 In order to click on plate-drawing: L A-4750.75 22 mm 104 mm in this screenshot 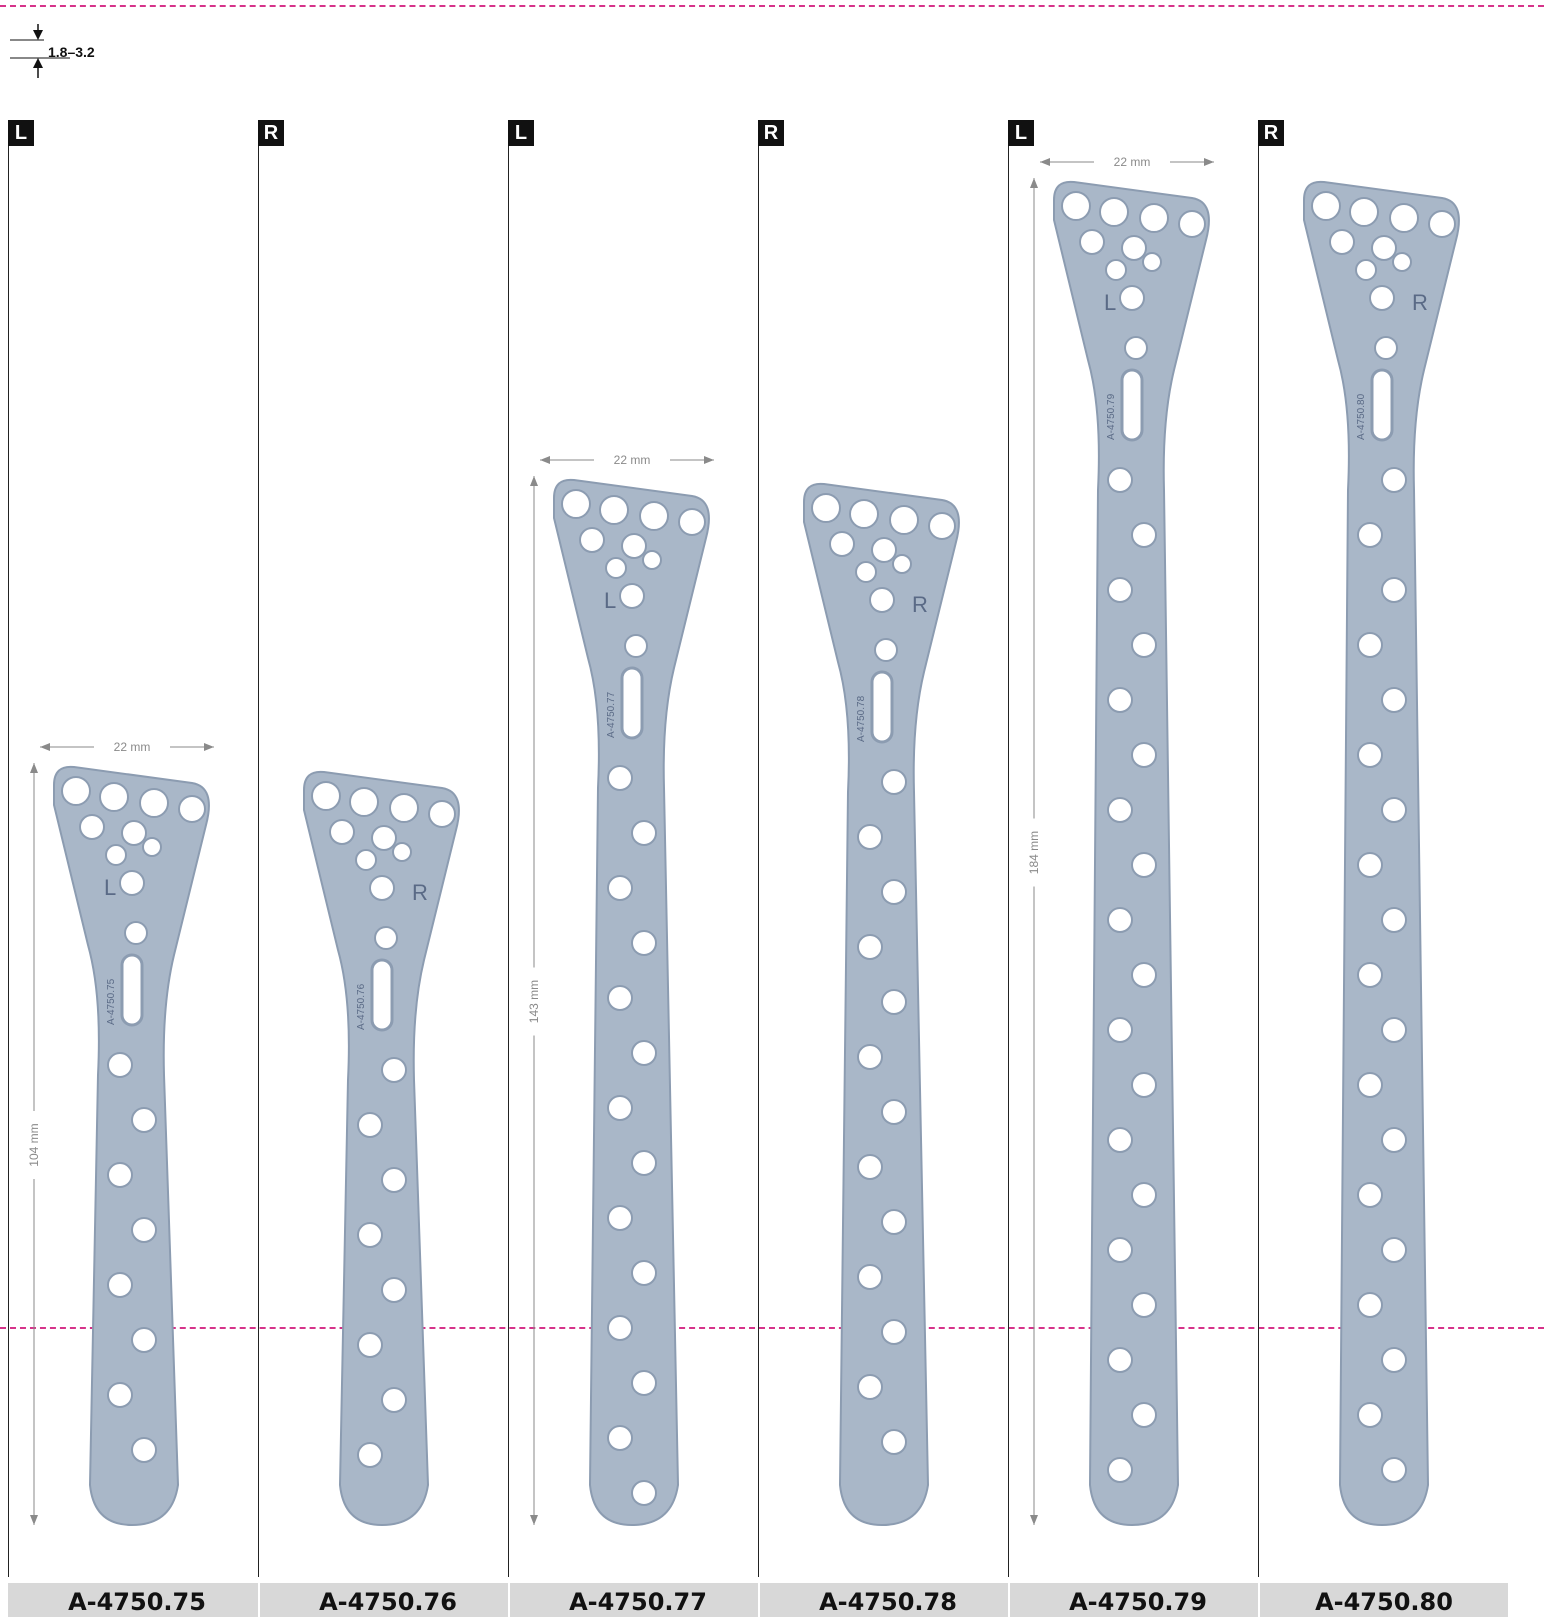, I will do `click(119, 1132)`.